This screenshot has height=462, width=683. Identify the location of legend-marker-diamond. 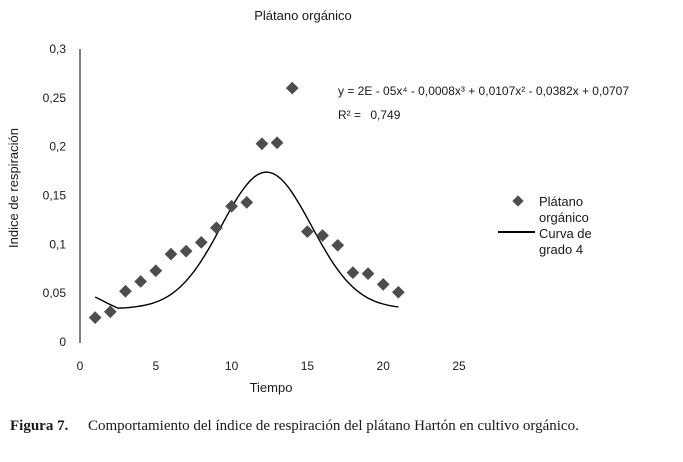
(518, 201).